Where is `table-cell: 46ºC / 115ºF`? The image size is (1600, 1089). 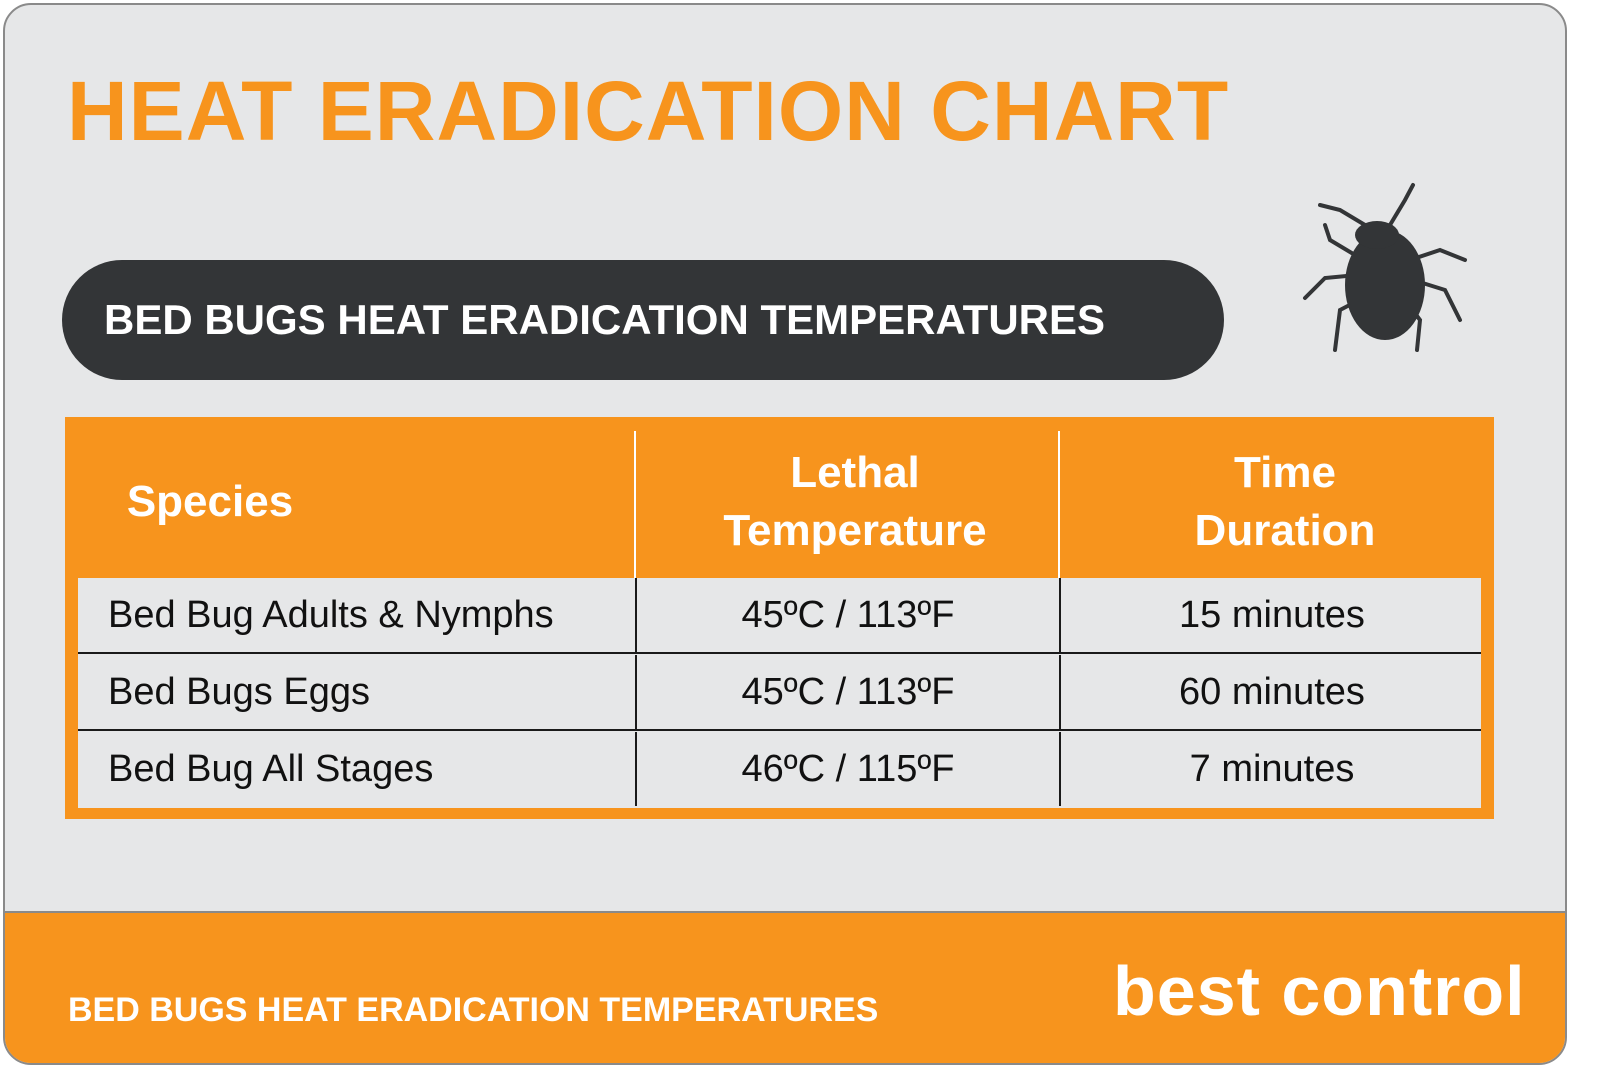 table-cell: 46ºC / 115ºF is located at coordinates (847, 769).